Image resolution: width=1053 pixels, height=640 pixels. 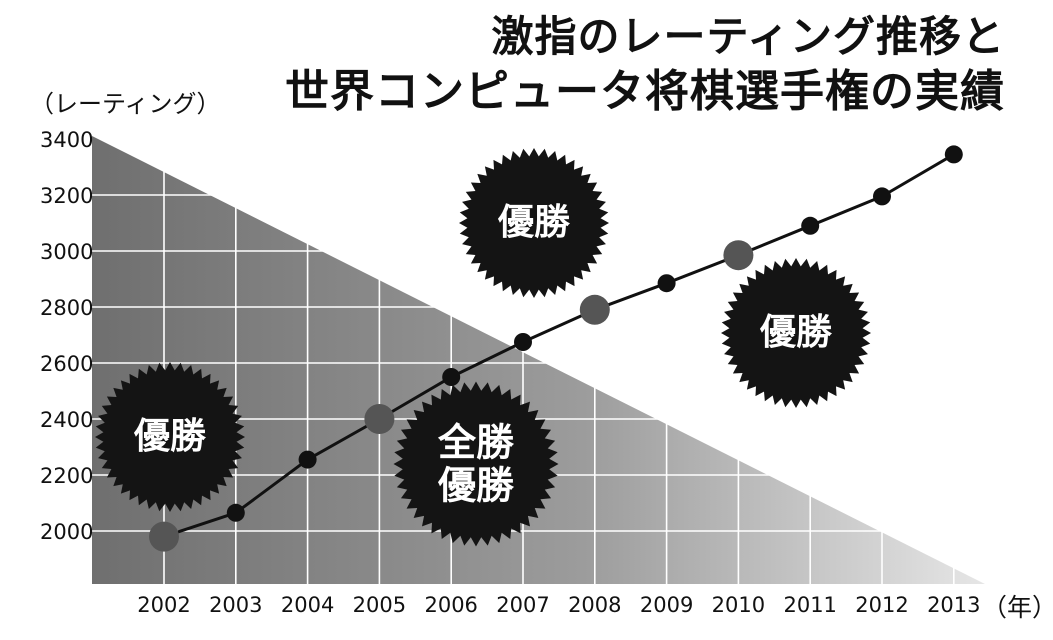 What do you see at coordinates (66, 420) in the screenshot?
I see `y-tick-label: 2400` at bounding box center [66, 420].